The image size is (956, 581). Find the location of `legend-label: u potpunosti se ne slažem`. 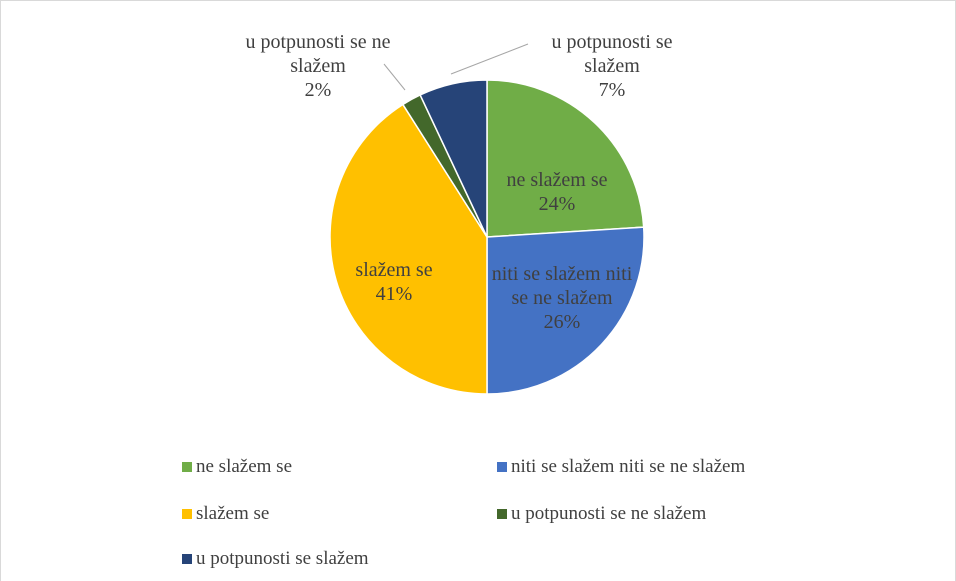

legend-label: u potpunosti se ne slažem is located at coordinates (609, 513).